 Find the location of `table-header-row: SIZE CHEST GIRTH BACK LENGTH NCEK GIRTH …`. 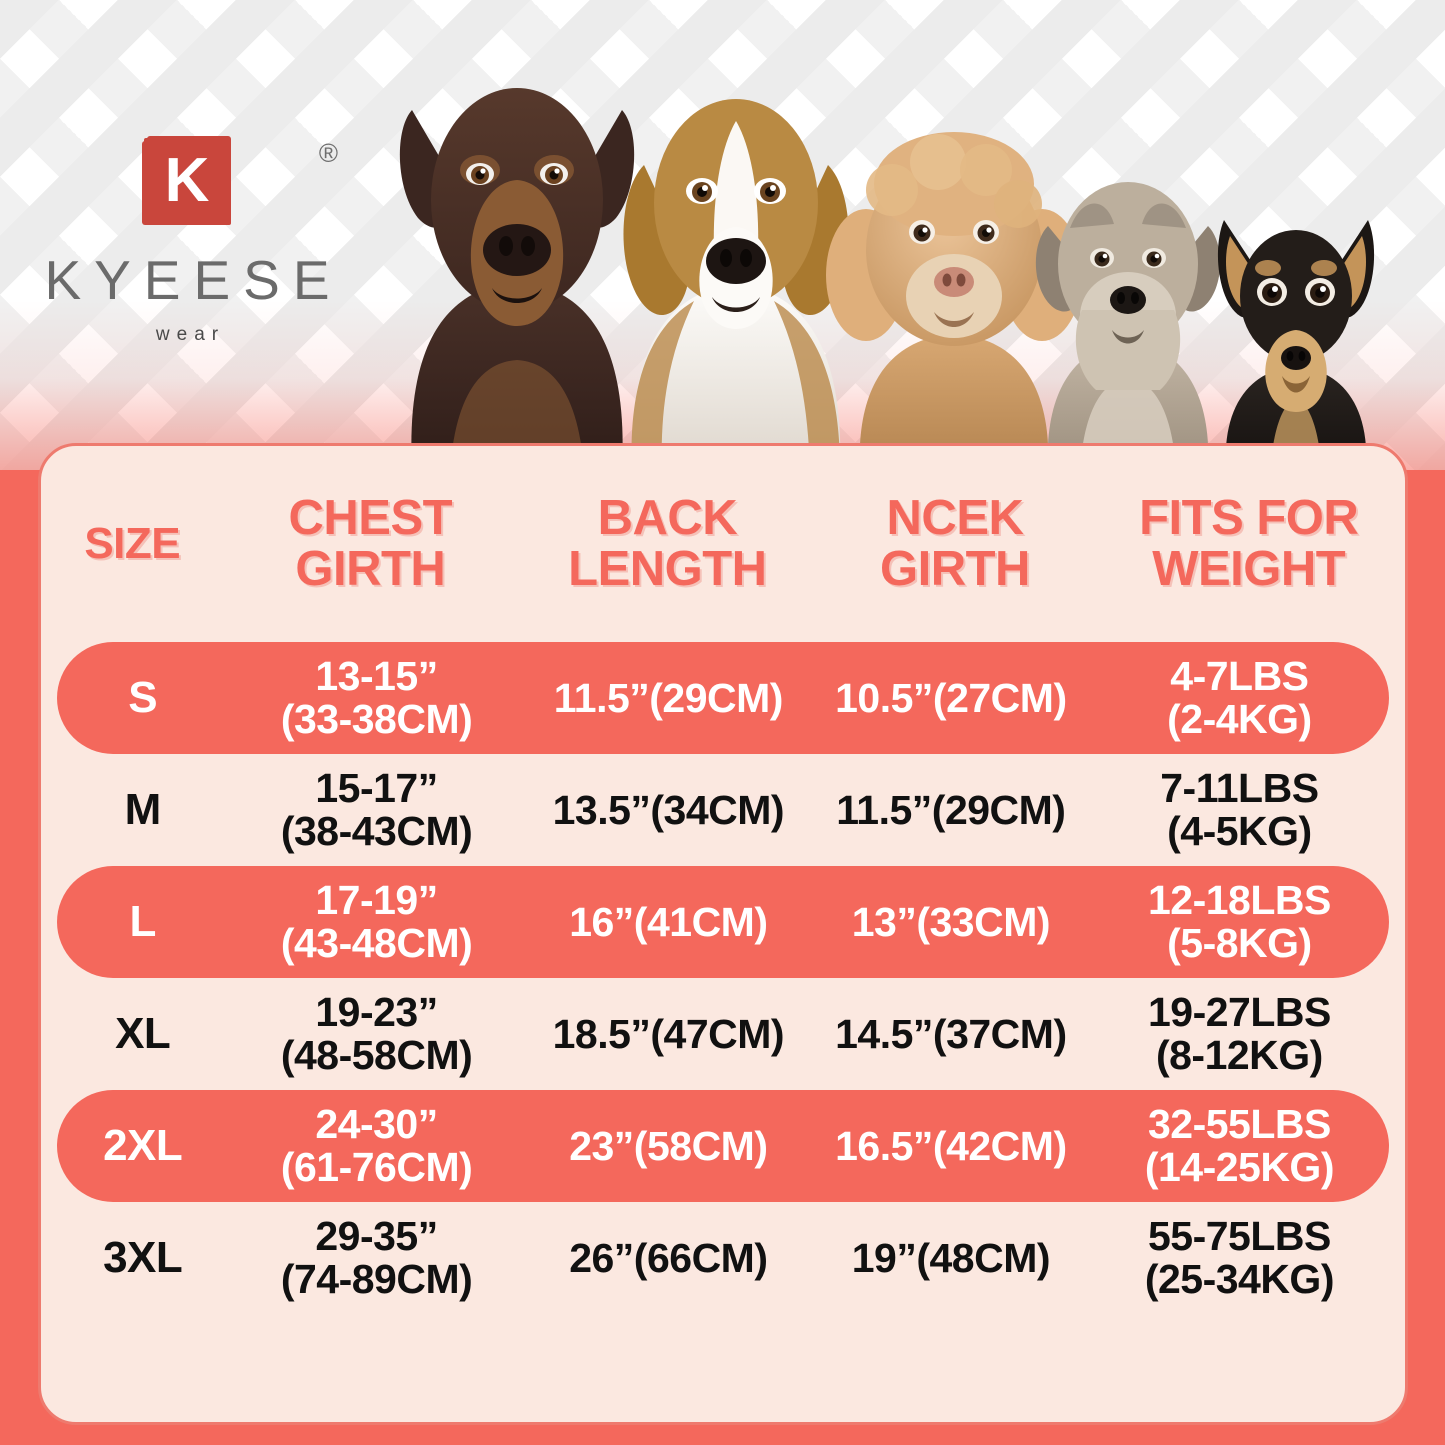

table-header-row: SIZE CHEST GIRTH BACK LENGTH NCEK GIRTH … is located at coordinates (723, 544).